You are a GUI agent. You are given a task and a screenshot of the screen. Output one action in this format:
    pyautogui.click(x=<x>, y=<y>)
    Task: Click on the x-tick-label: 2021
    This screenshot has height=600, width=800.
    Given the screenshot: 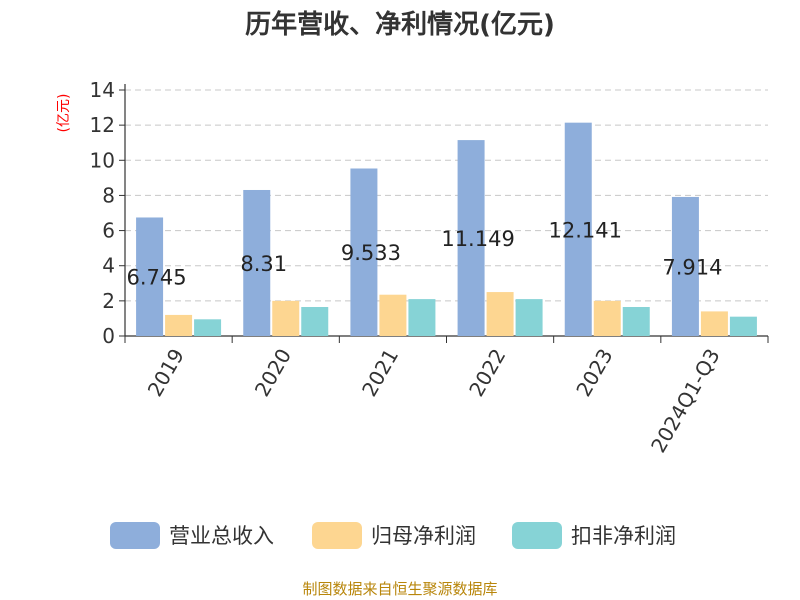 What is the action you would take?
    pyautogui.click(x=380, y=373)
    